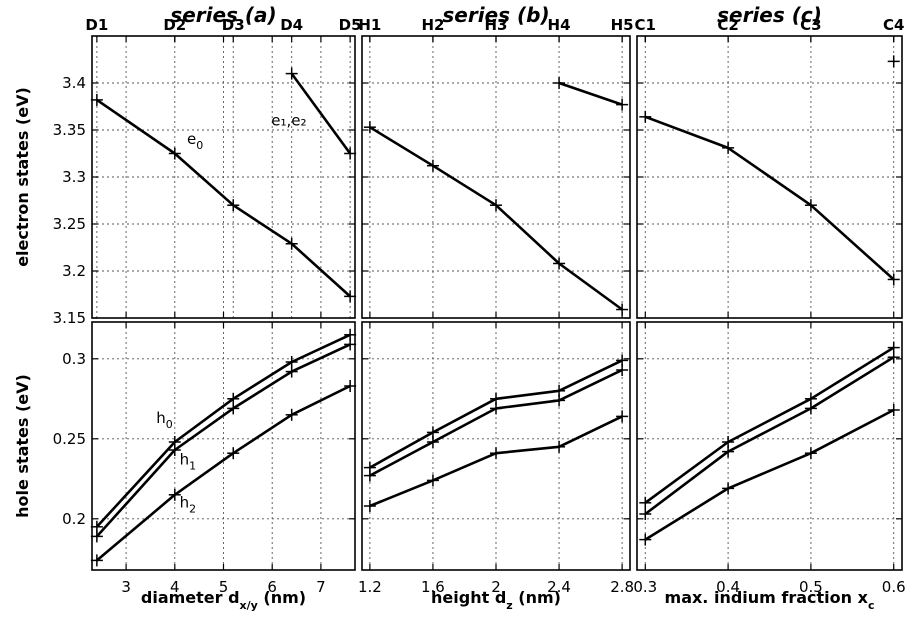 The height and width of the screenshot is (639, 906). What do you see at coordinates (69, 439) in the screenshot?
I see `y-tick-label: 0.25` at bounding box center [69, 439].